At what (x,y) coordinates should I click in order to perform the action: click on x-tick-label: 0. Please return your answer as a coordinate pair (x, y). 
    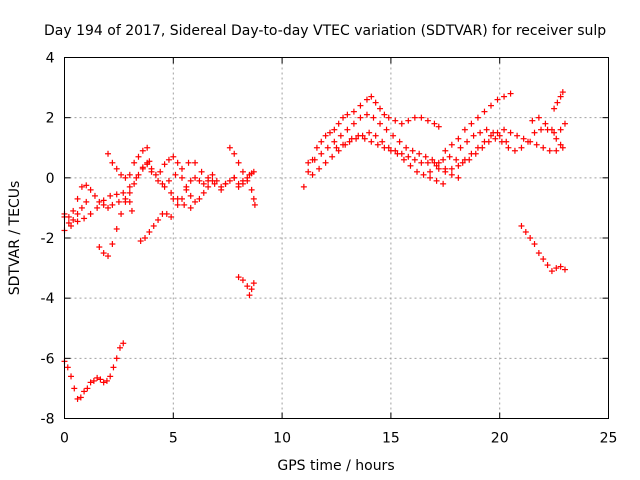
    Looking at the image, I should click on (64, 439).